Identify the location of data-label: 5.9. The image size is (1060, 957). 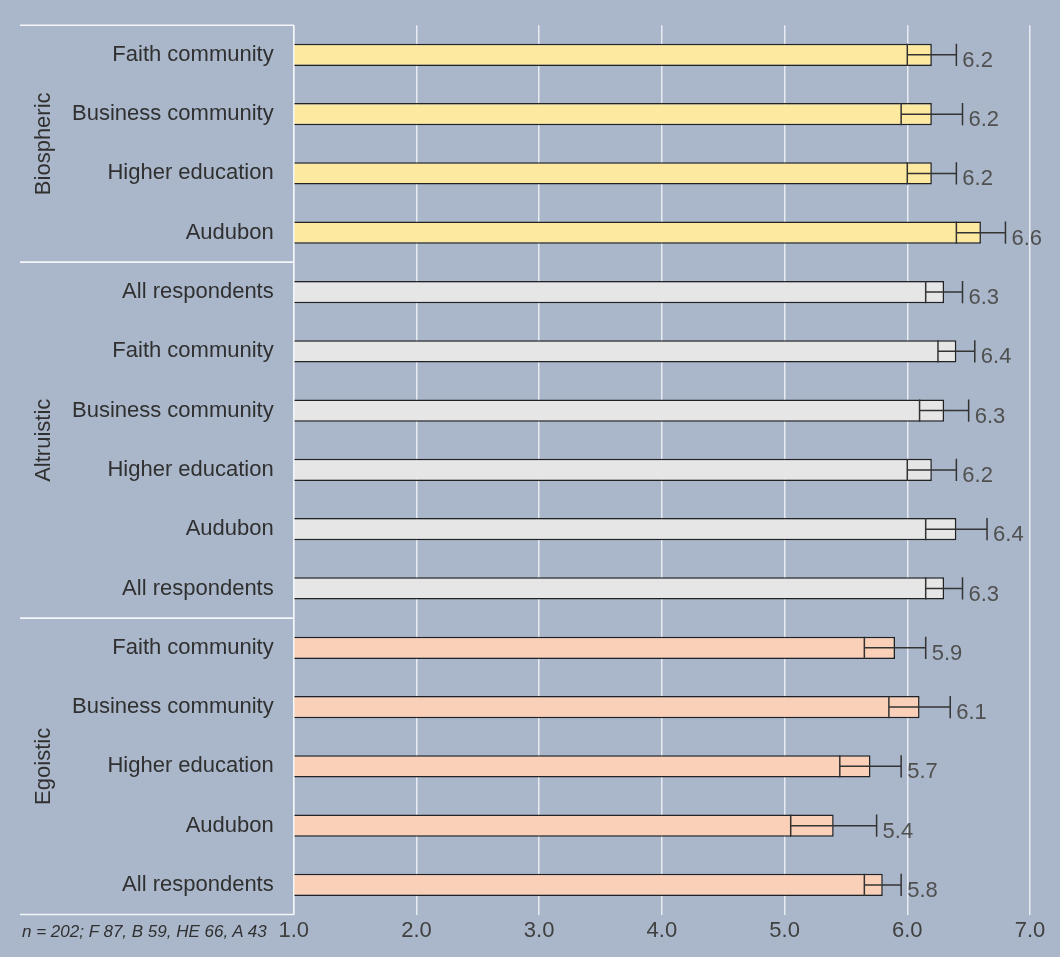
(947, 652).